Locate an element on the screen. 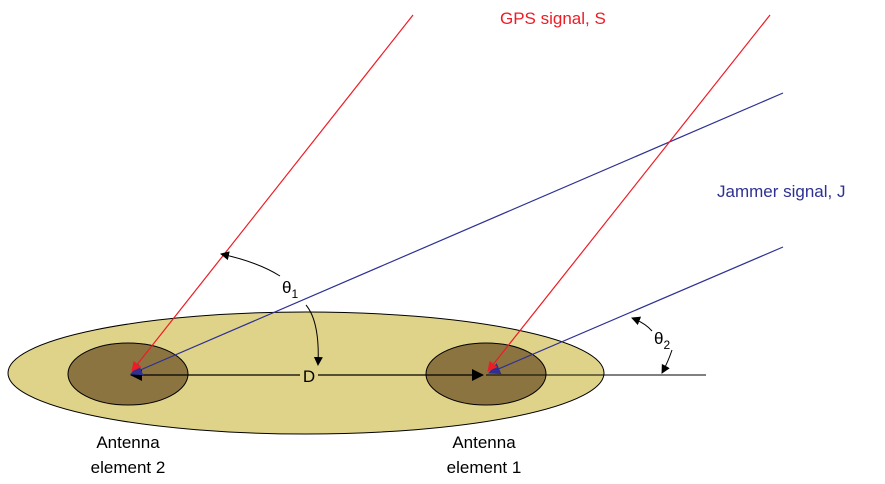 The width and height of the screenshot is (885, 484). antenna-element-1-line2: element 1 is located at coordinates (484, 467).